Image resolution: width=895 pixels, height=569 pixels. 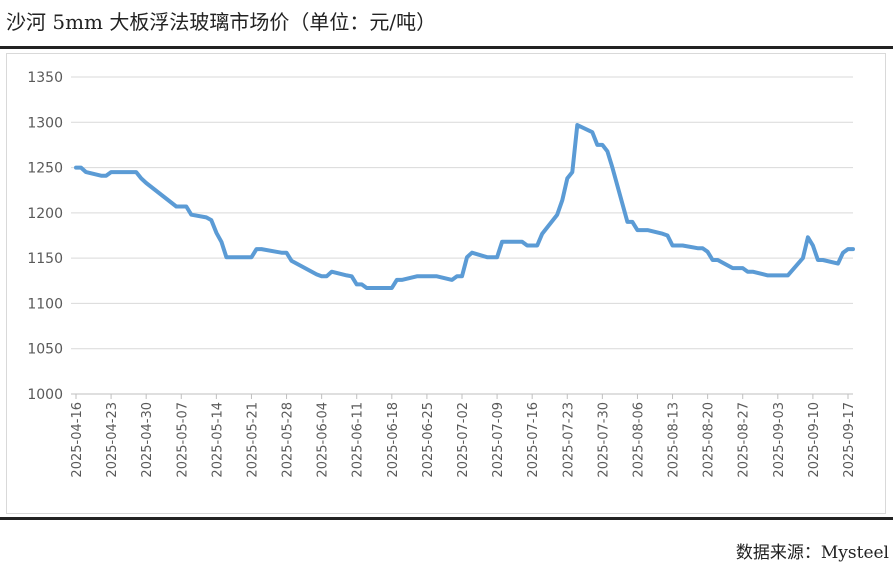 What do you see at coordinates (45, 259) in the screenshot?
I see `y-tick-label: 1150` at bounding box center [45, 259].